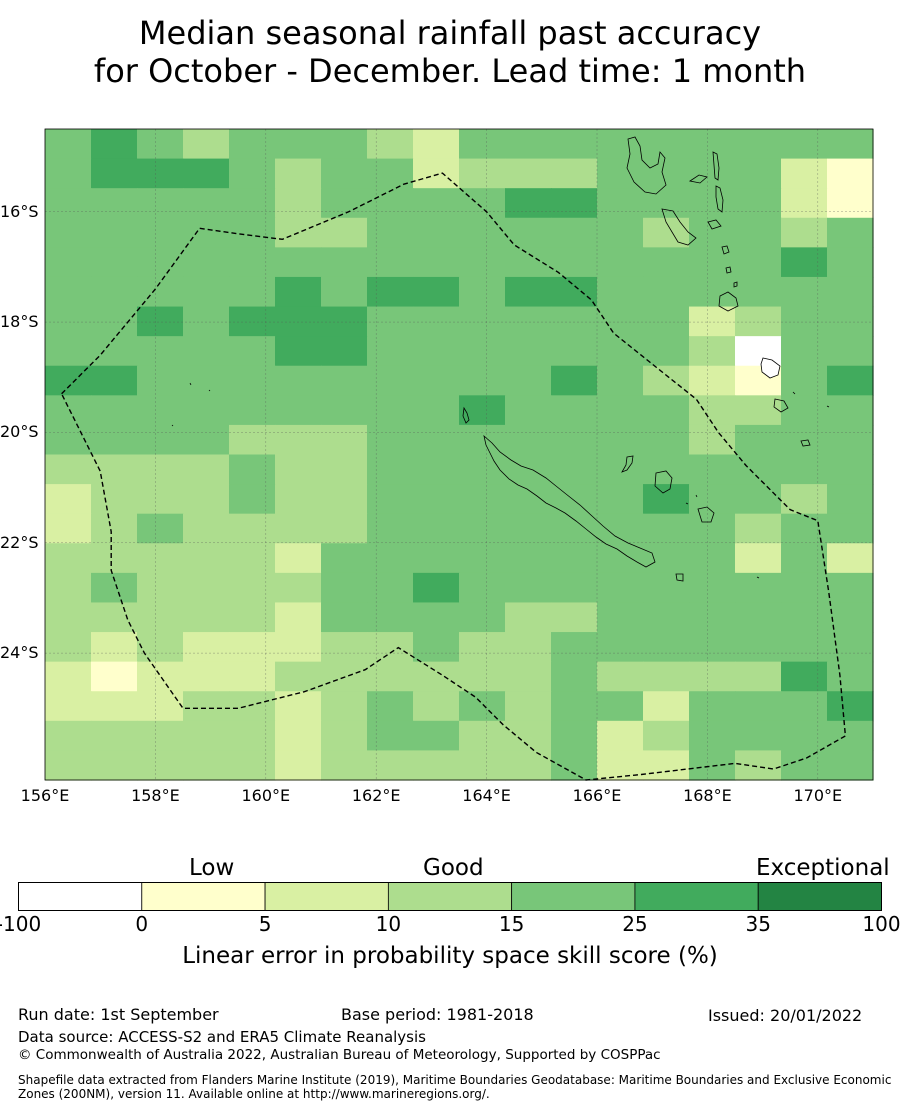 The width and height of the screenshot is (900, 1110). Describe the element at coordinates (770, 368) in the screenshot. I see `erromango-island` at that location.